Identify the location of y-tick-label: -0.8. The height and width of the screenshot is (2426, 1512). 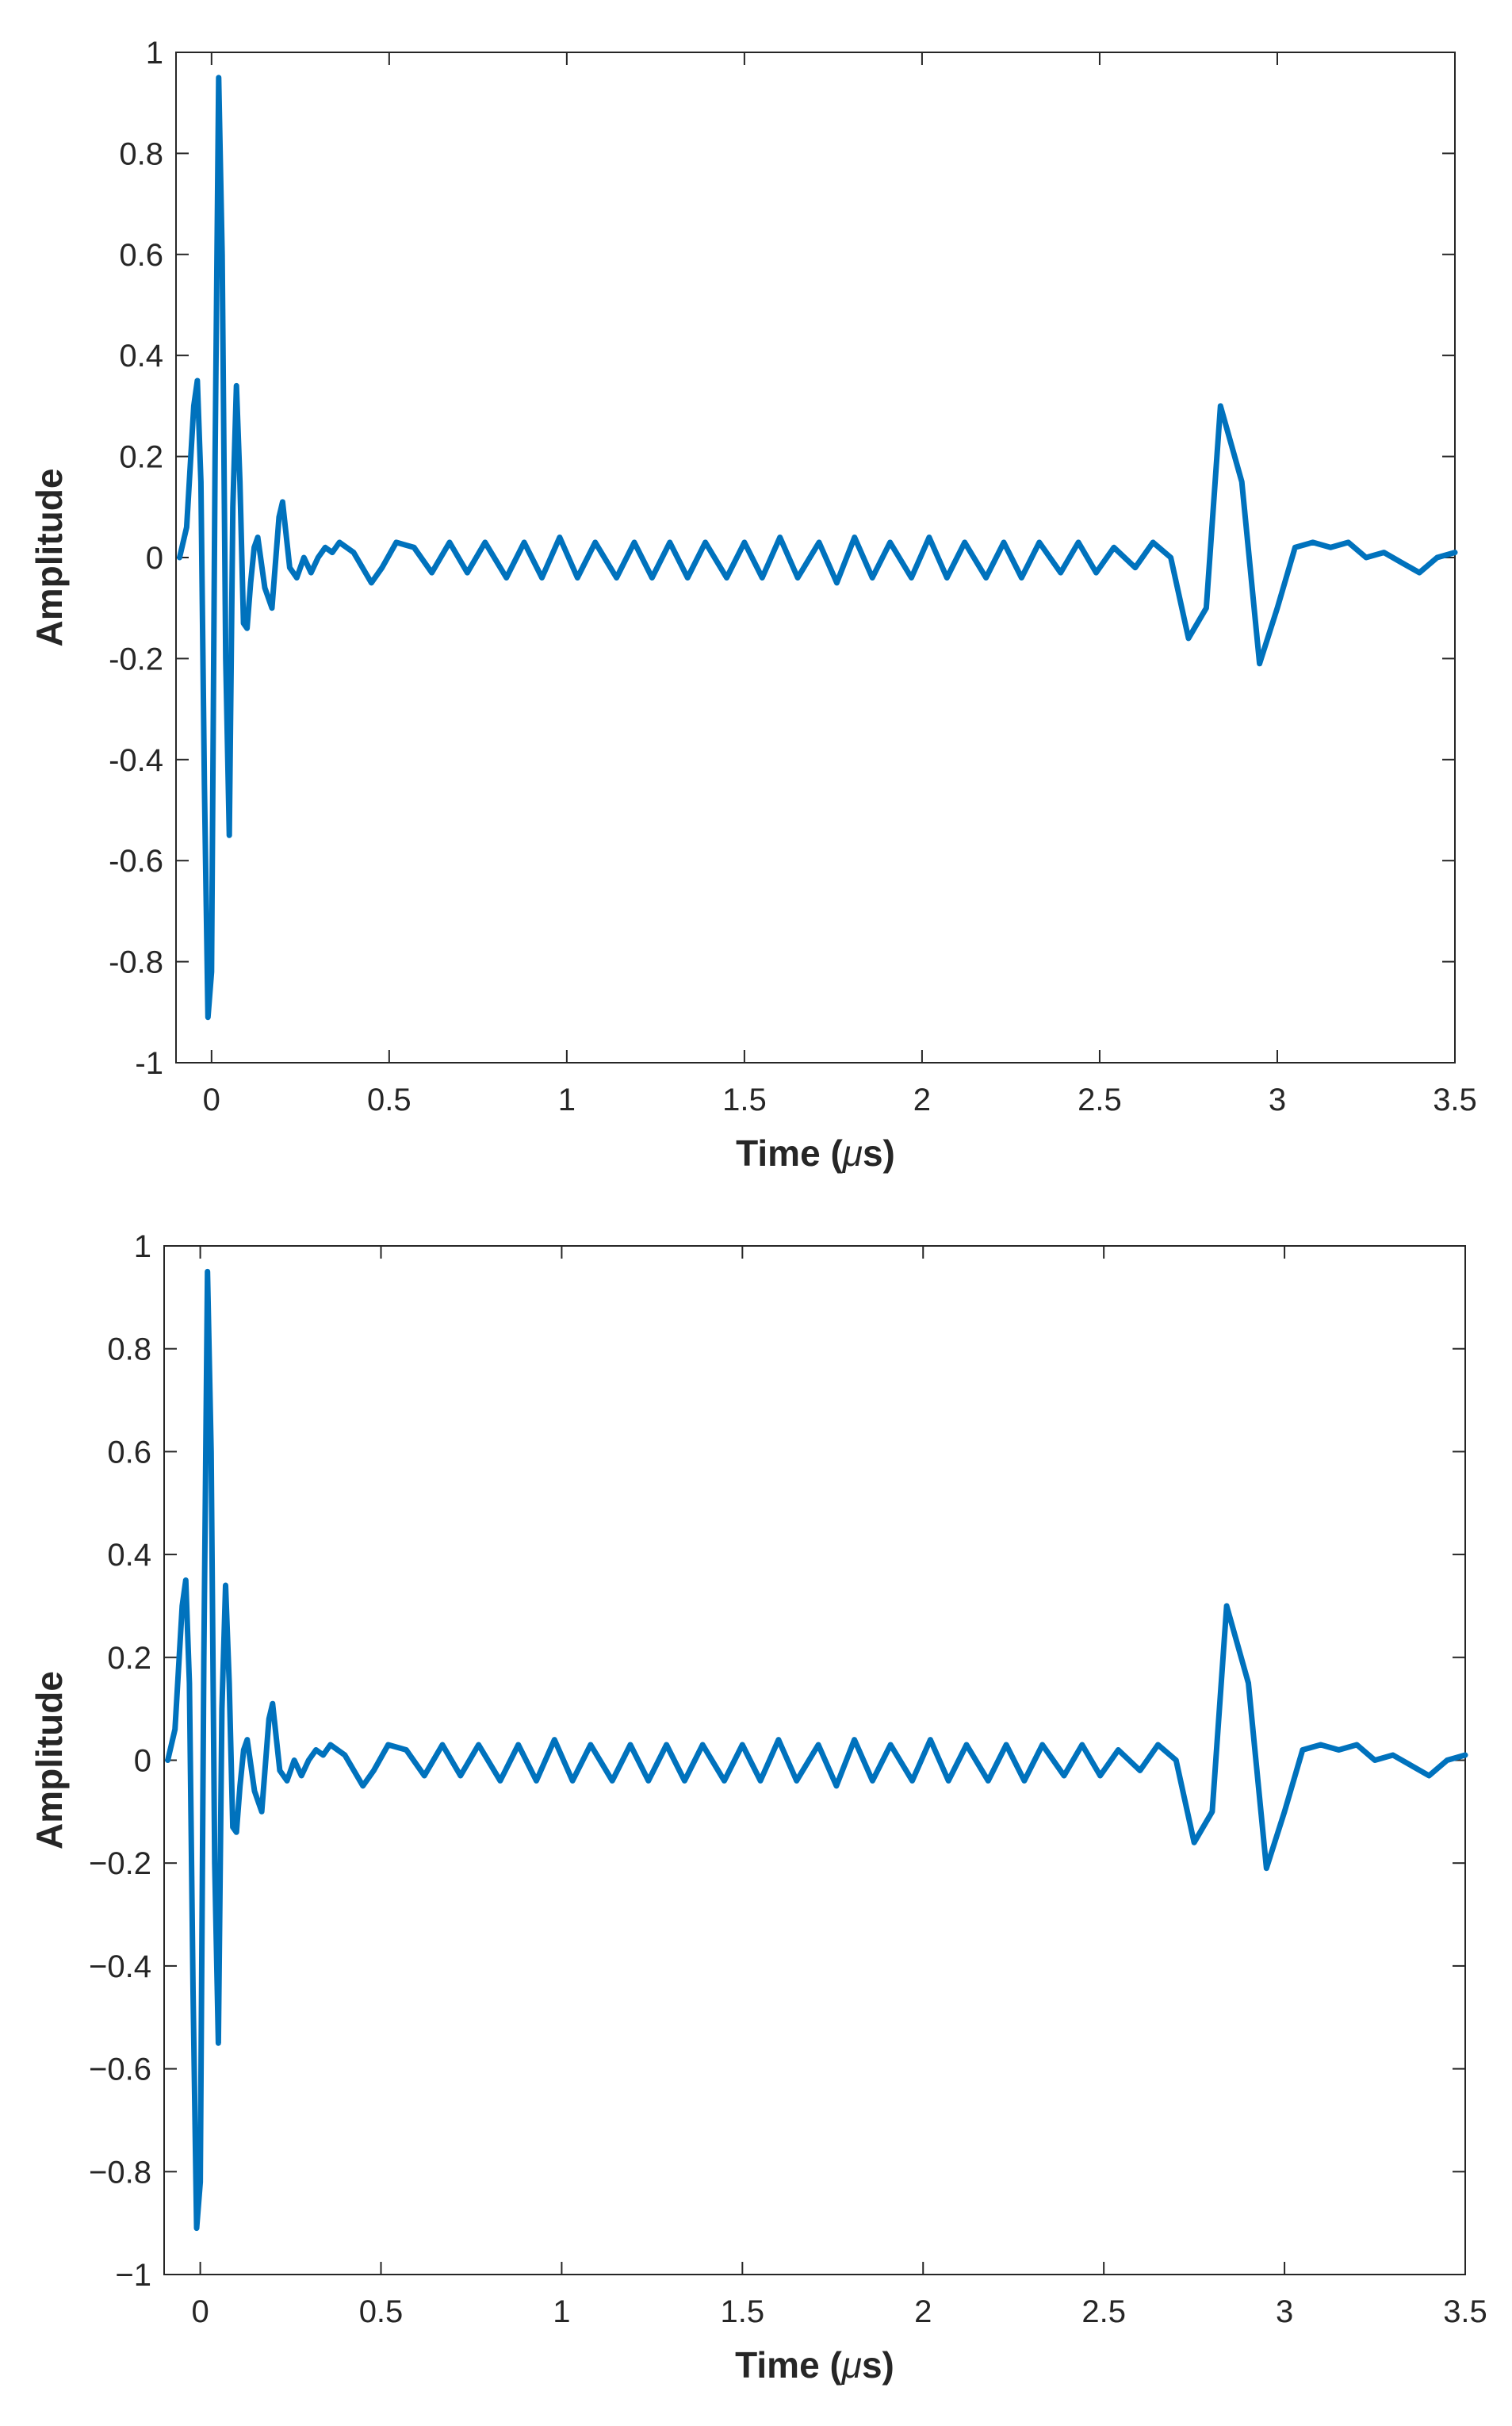
(136, 962).